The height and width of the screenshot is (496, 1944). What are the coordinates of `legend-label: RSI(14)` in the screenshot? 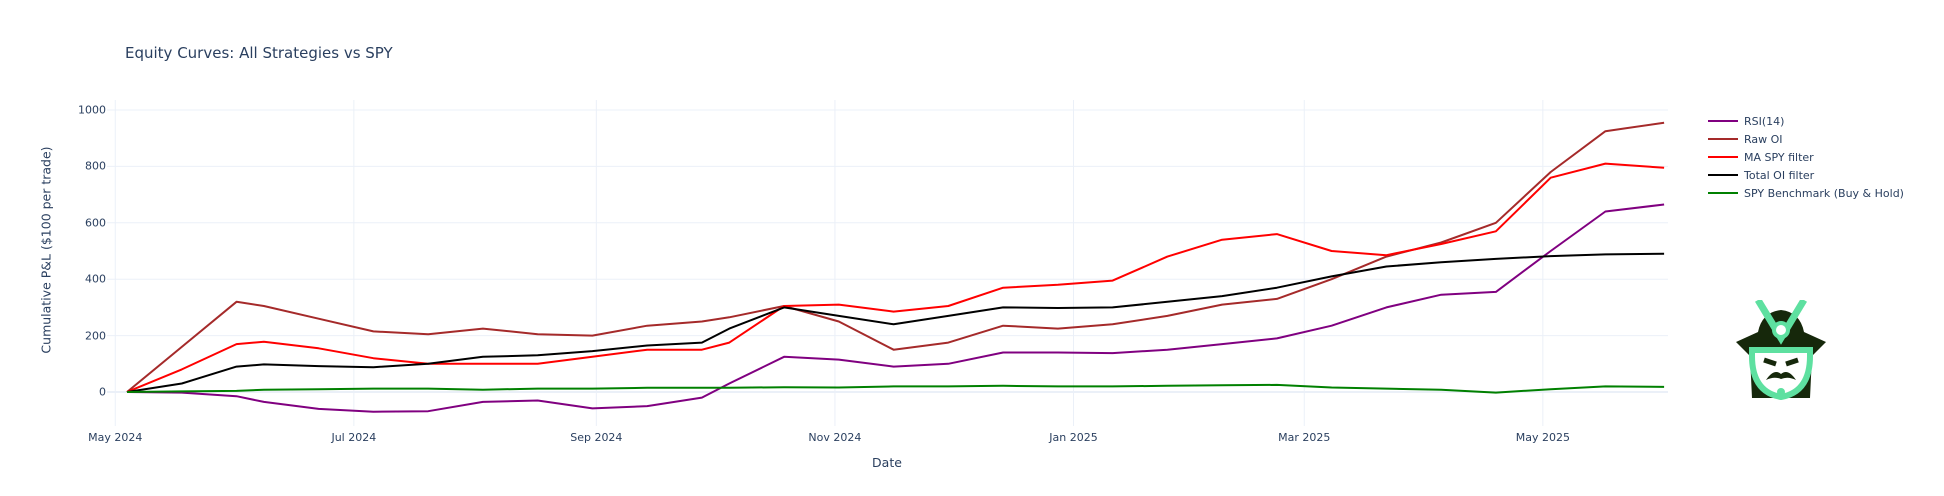 It's located at (1764, 121).